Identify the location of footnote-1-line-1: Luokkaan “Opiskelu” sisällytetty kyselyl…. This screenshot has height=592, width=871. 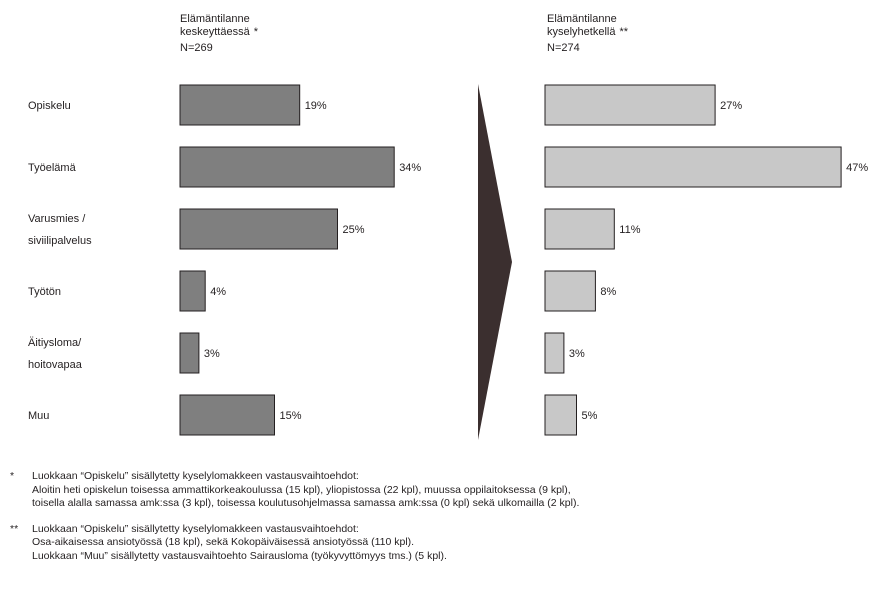
(195, 476).